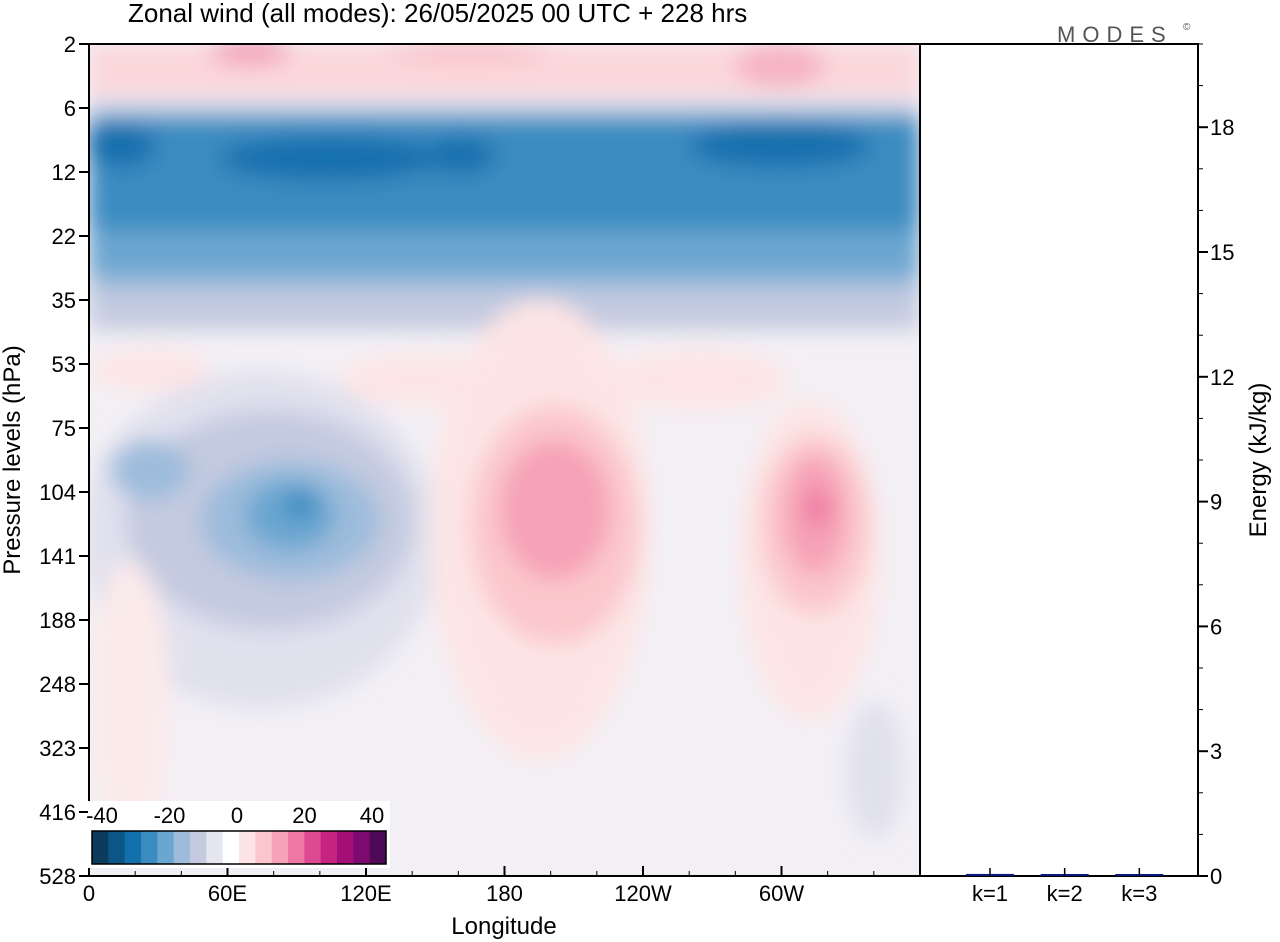  I want to click on energy-tick-label: 12, so click(1222, 377).